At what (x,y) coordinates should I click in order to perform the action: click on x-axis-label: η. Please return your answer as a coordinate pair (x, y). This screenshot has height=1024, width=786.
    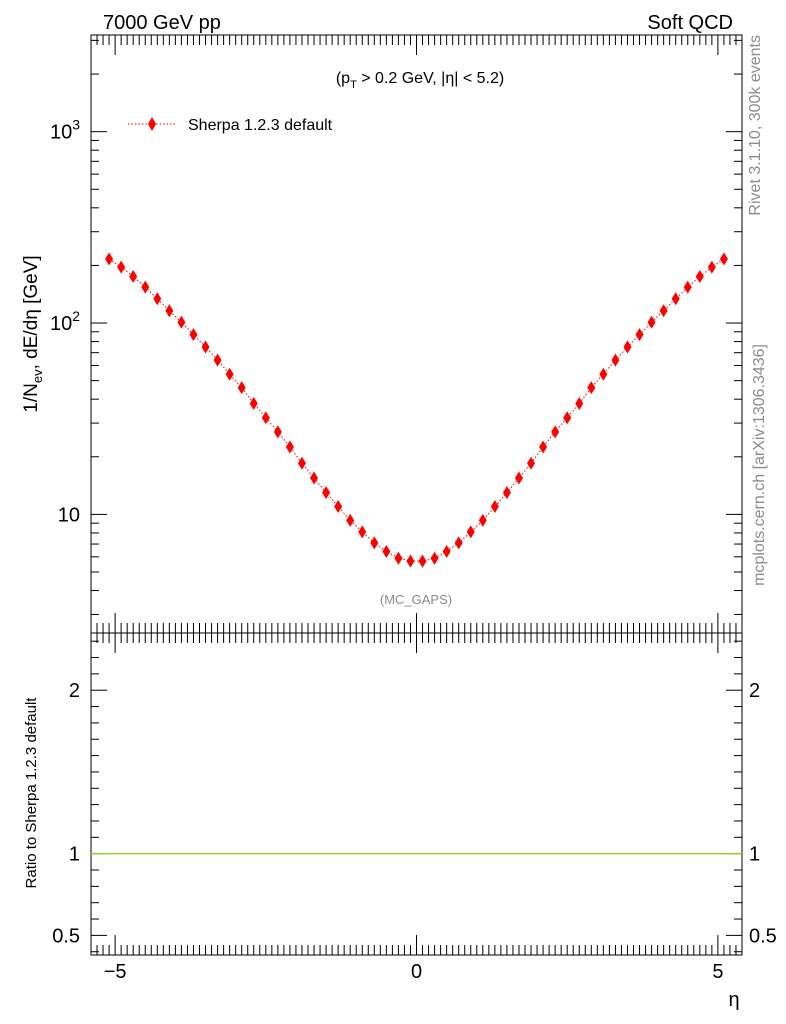
    Looking at the image, I should click on (733, 1000).